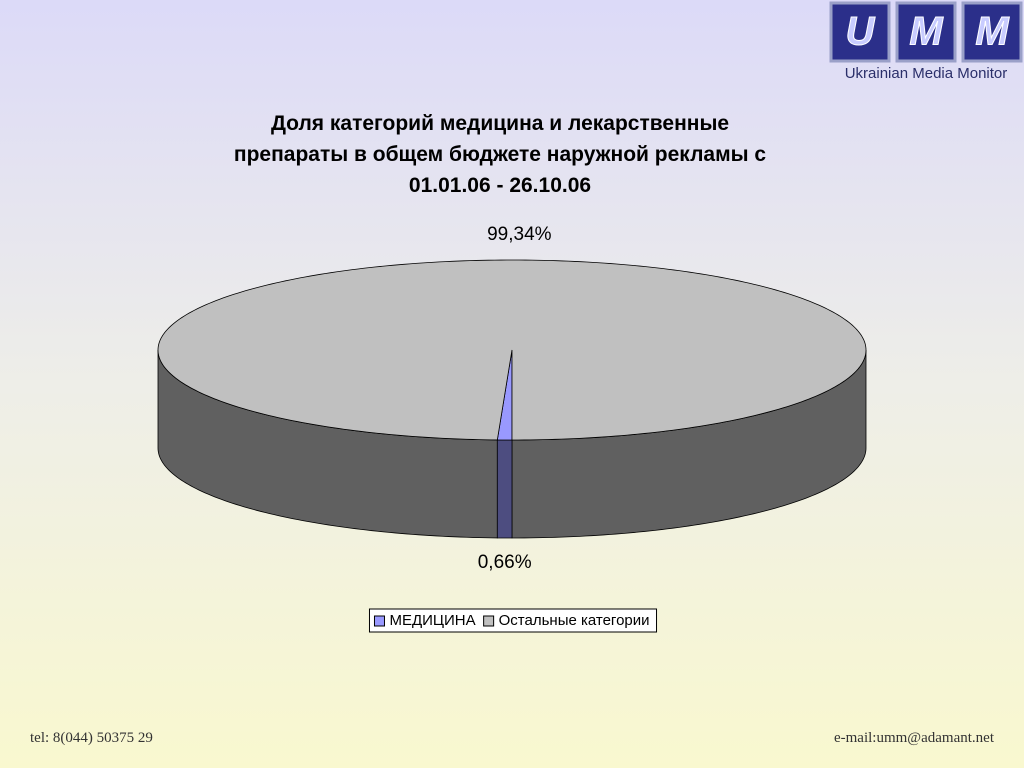 The width and height of the screenshot is (1024, 768). Describe the element at coordinates (504, 489) in the screenshot. I see `pie-slice-side` at that location.